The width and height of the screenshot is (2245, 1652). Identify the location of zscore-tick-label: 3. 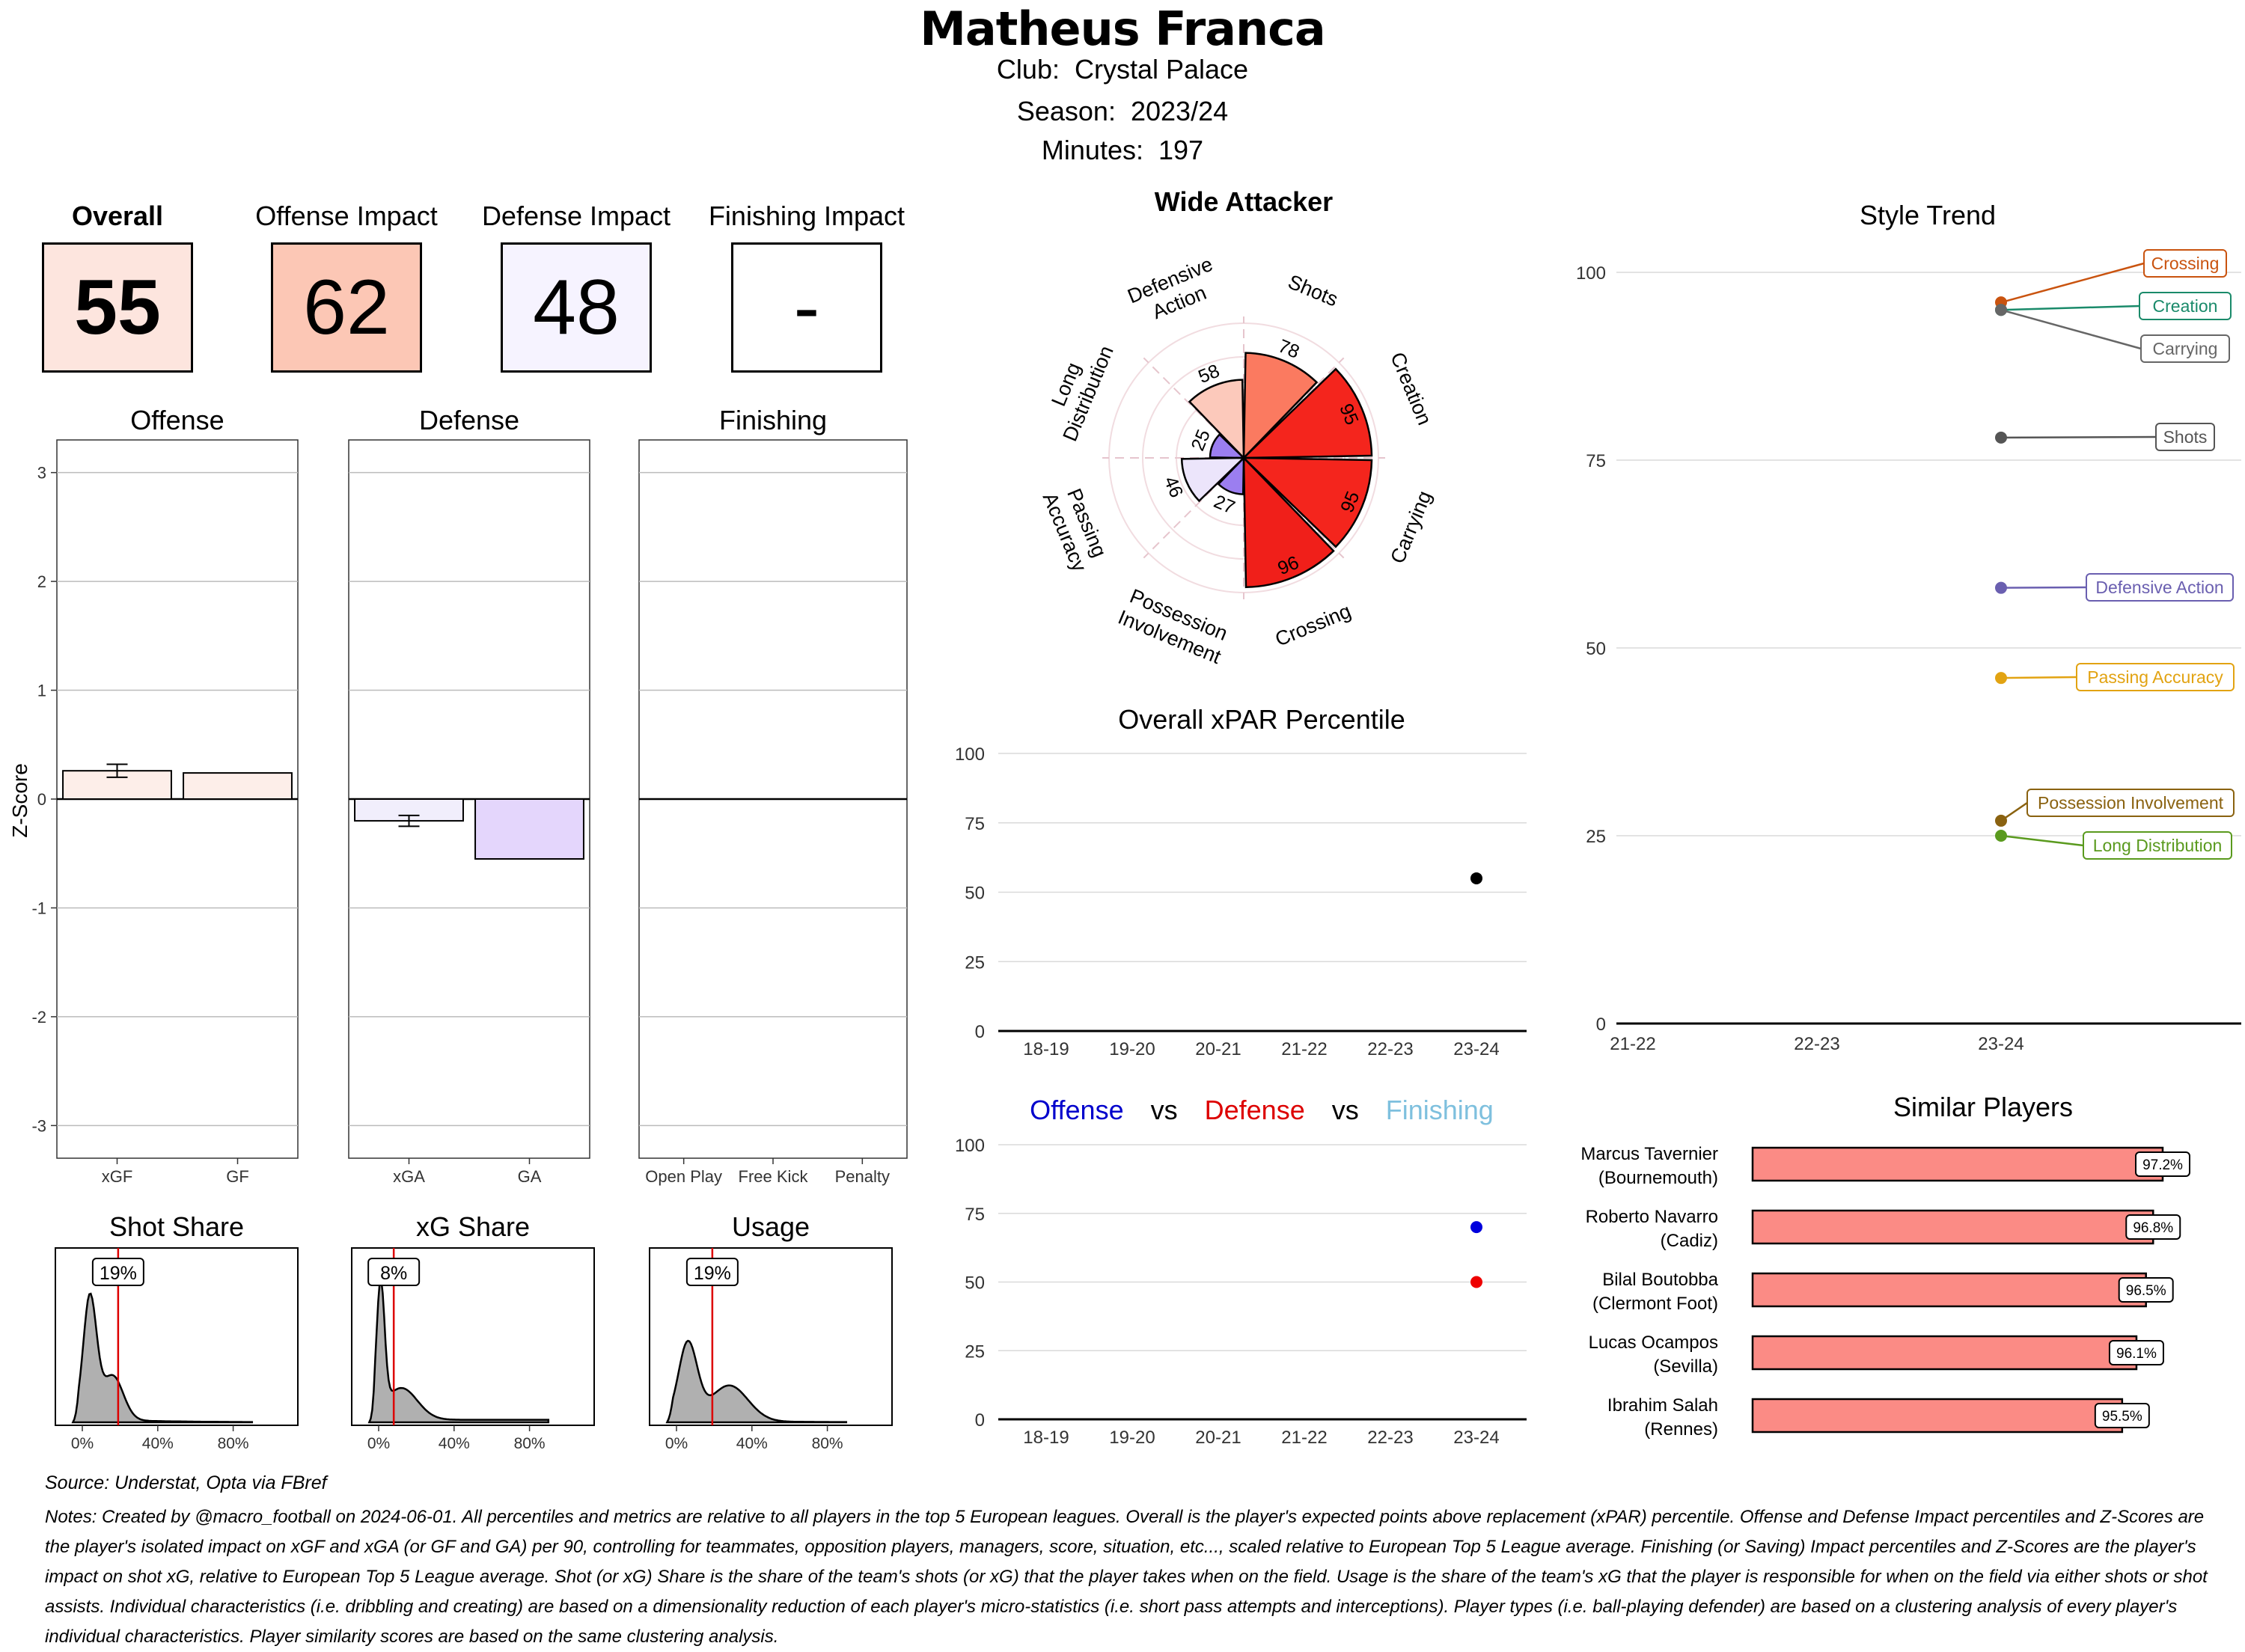
(41, 473).